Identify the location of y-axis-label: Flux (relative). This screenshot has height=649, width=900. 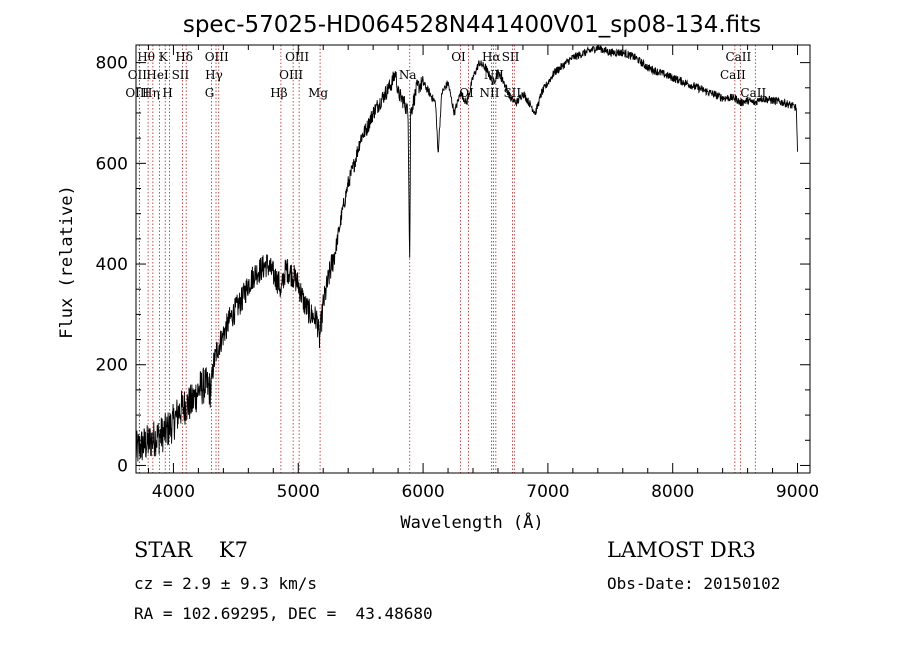
(67, 262).